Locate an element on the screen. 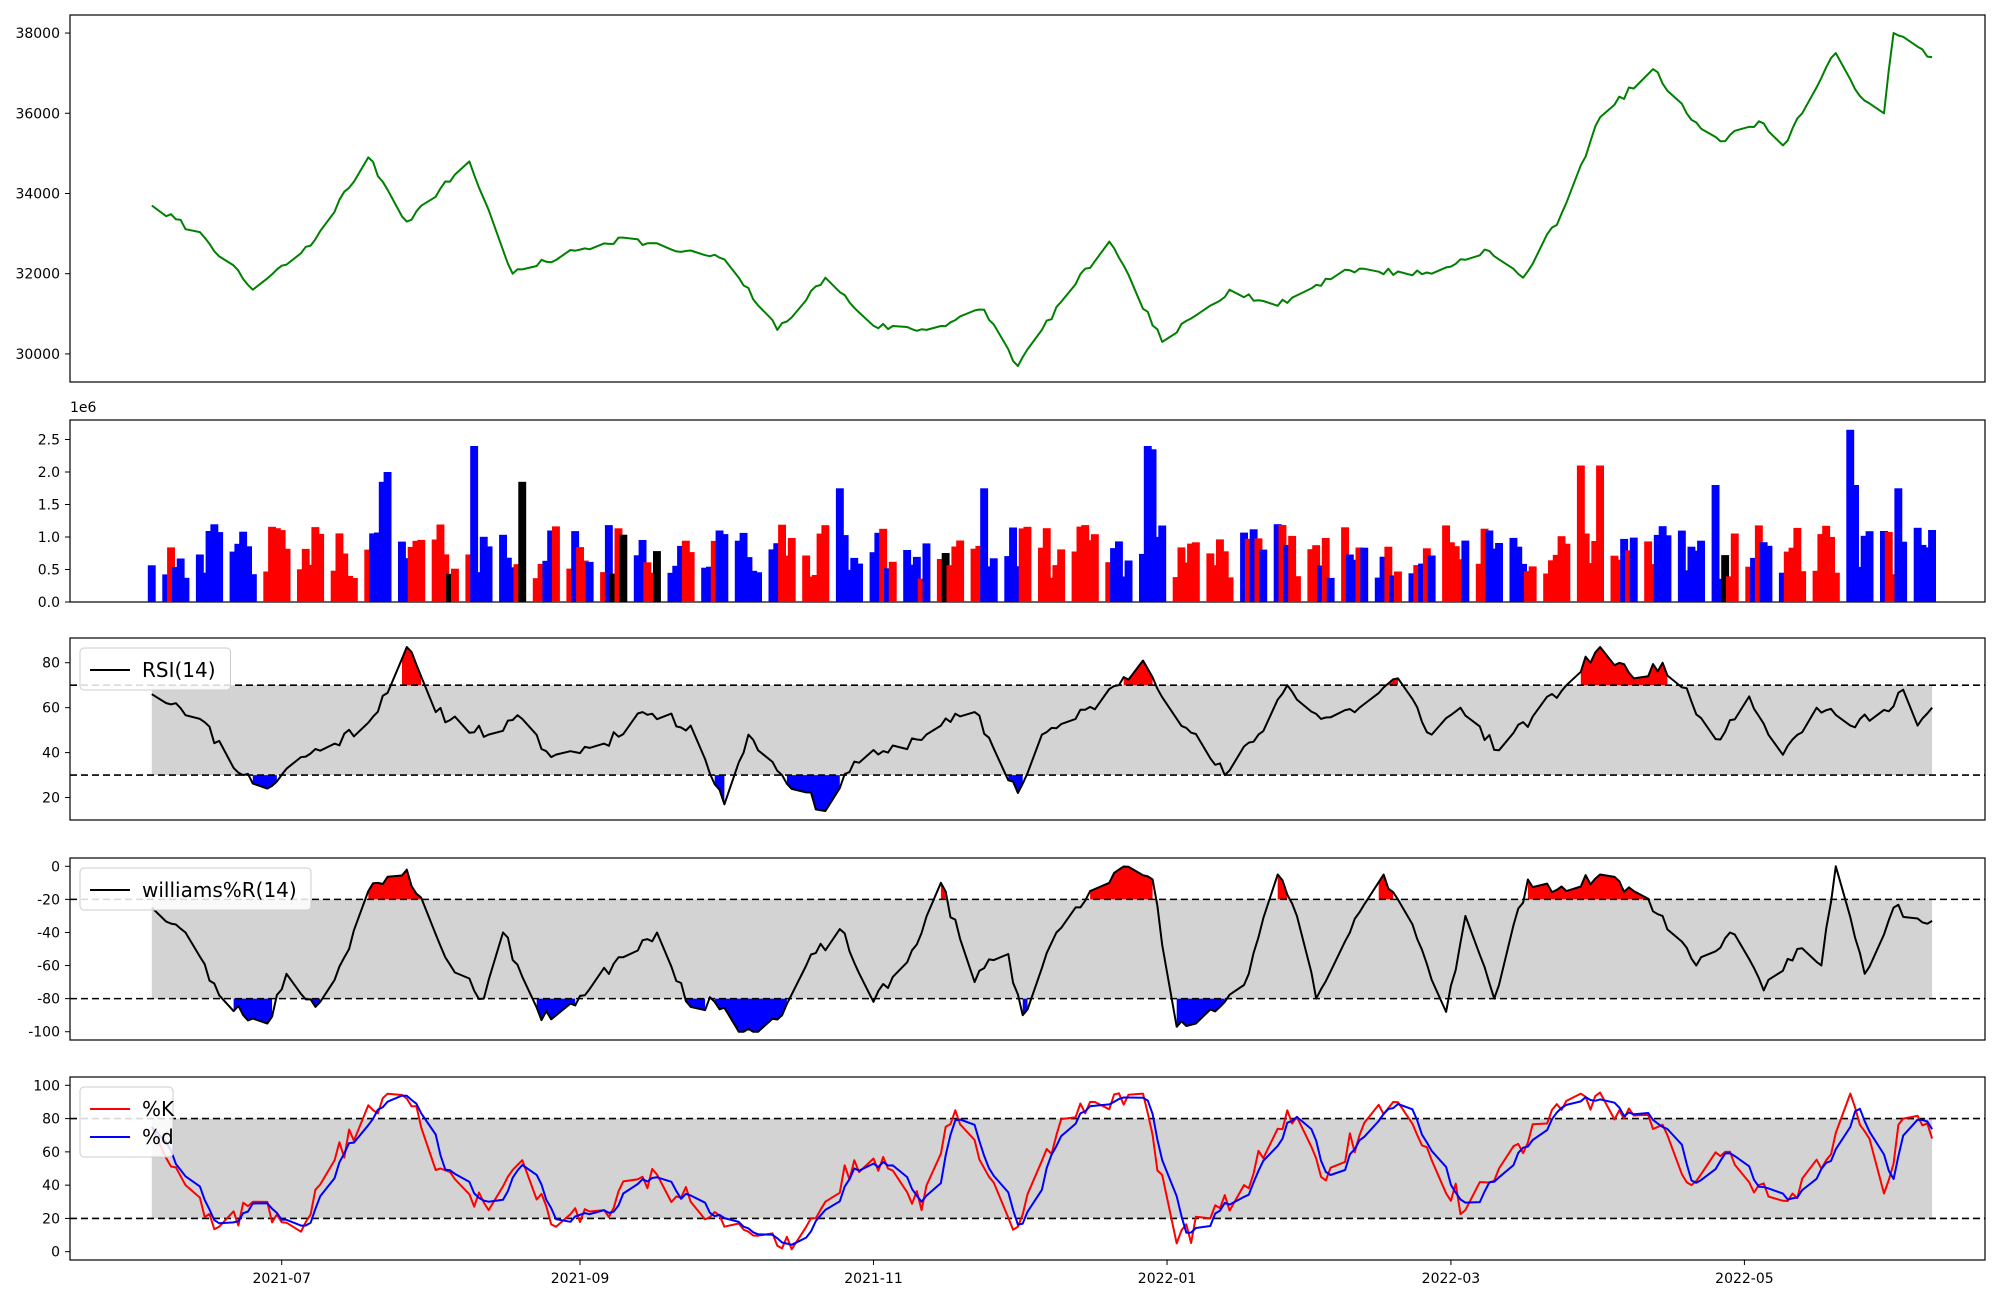  stochastic-legend-label: %K is located at coordinates (158, 1109).